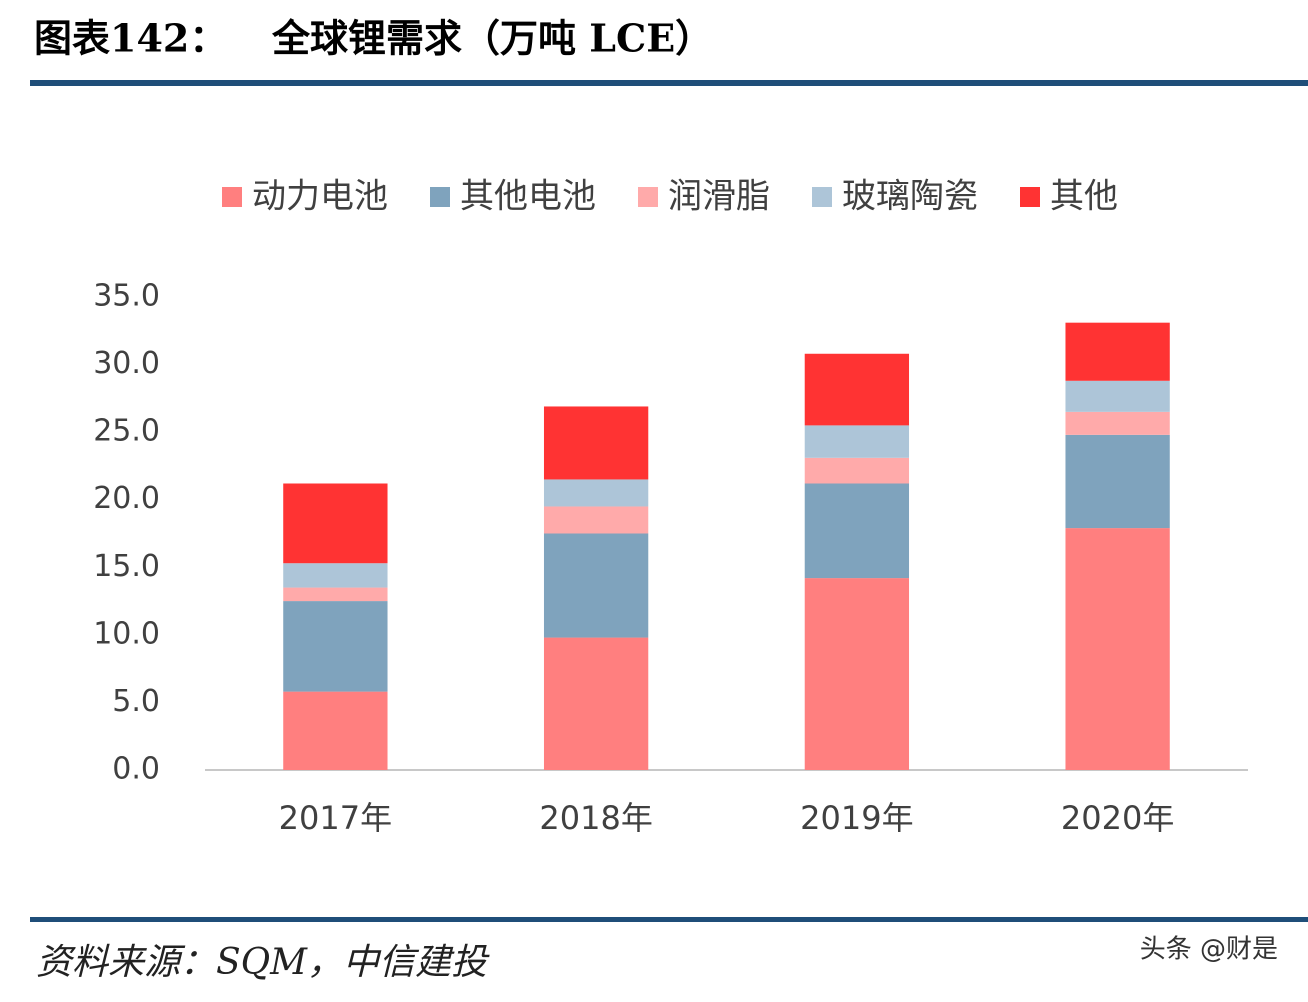  Describe the element at coordinates (136, 769) in the screenshot. I see `y-tick-label: 0.0` at that location.